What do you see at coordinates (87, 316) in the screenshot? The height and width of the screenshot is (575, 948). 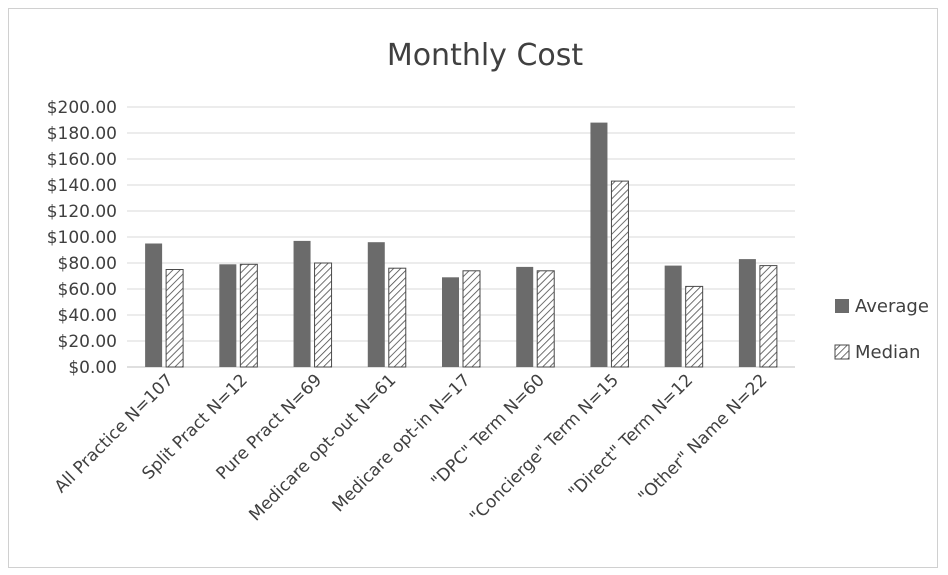 I see `y-tick-label: $40.00` at bounding box center [87, 316].